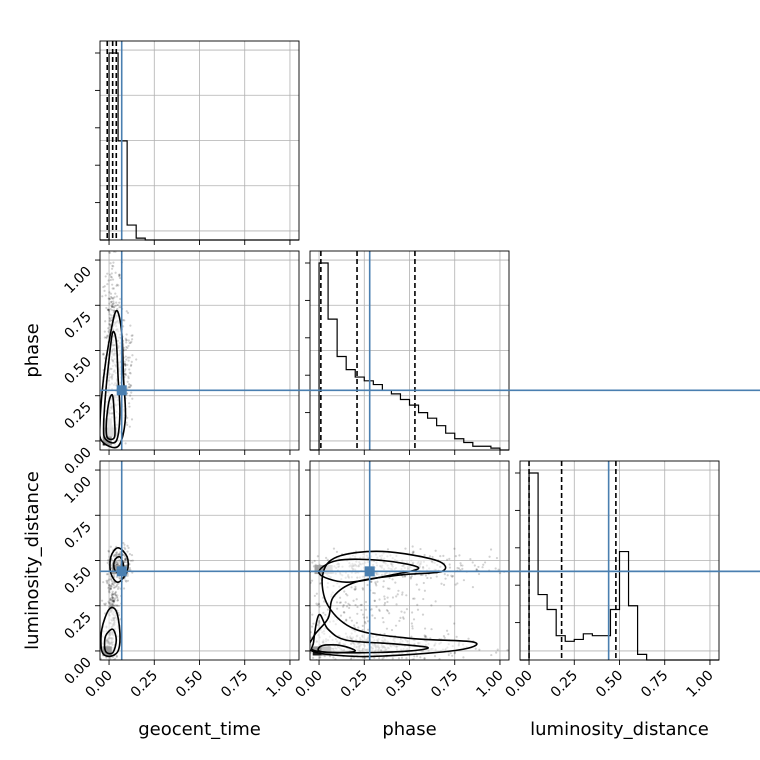  Describe the element at coordinates (279, 684) in the screenshot. I see `x-tick-label: 1.00` at that location.